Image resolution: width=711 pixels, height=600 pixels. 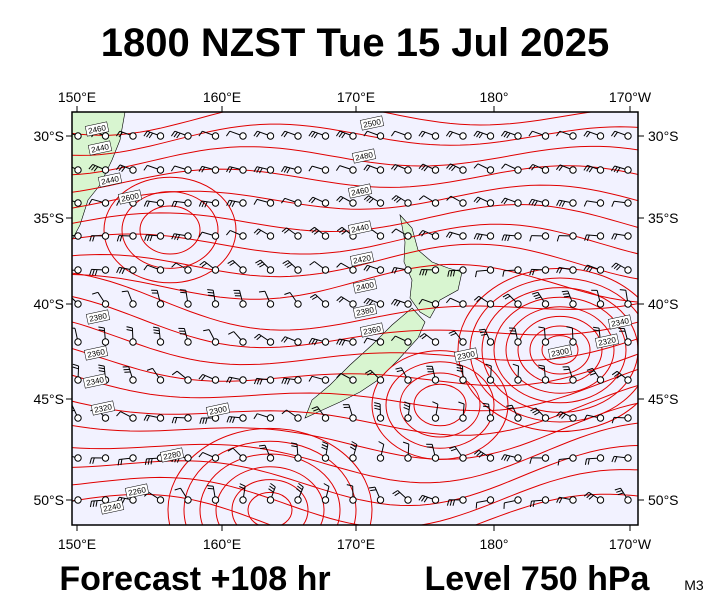 What do you see at coordinates (365, 286) in the screenshot?
I see `contour-label-text: 2400` at bounding box center [365, 286].